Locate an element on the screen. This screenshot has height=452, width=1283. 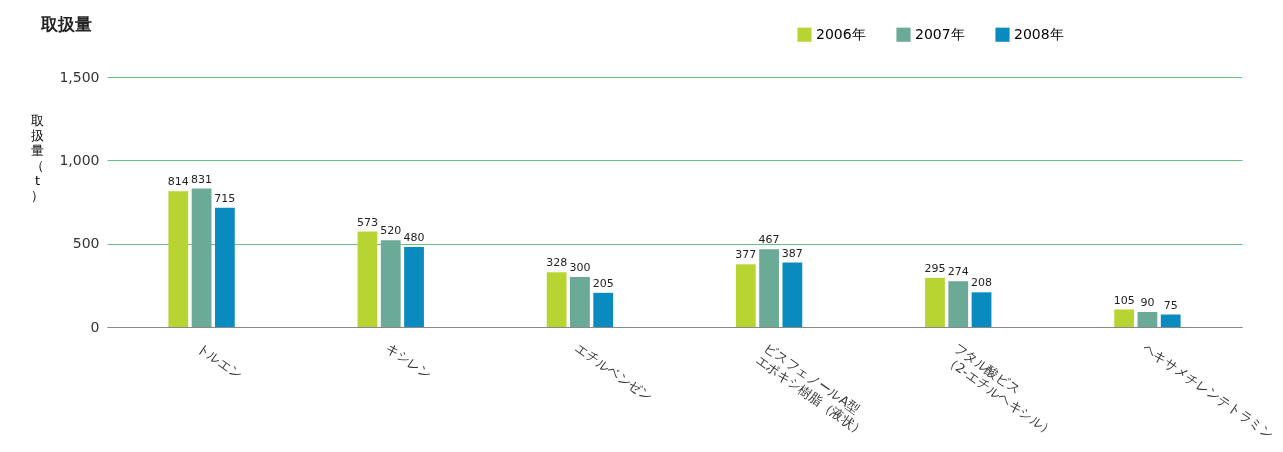
data-label: 520 is located at coordinates (391, 231).